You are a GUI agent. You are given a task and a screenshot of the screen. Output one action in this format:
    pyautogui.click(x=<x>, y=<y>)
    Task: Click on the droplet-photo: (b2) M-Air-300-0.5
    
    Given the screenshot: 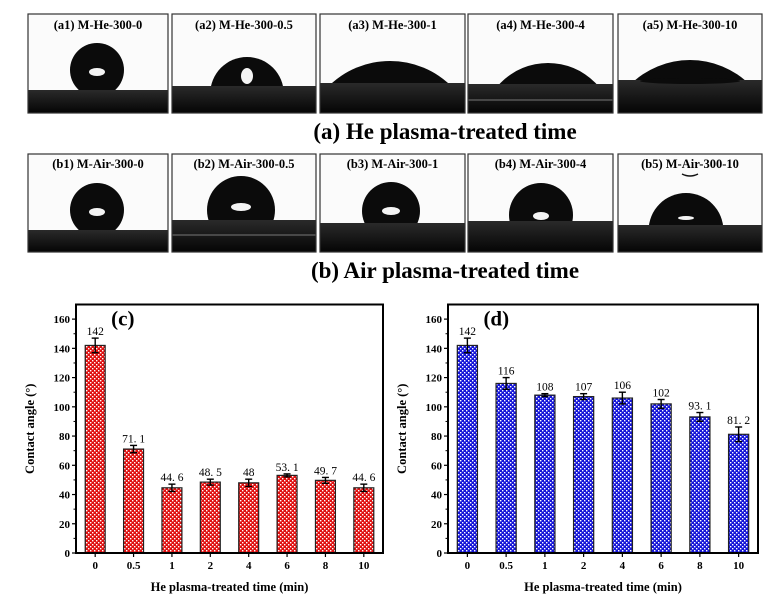 What is the action you would take?
    pyautogui.click(x=244, y=203)
    